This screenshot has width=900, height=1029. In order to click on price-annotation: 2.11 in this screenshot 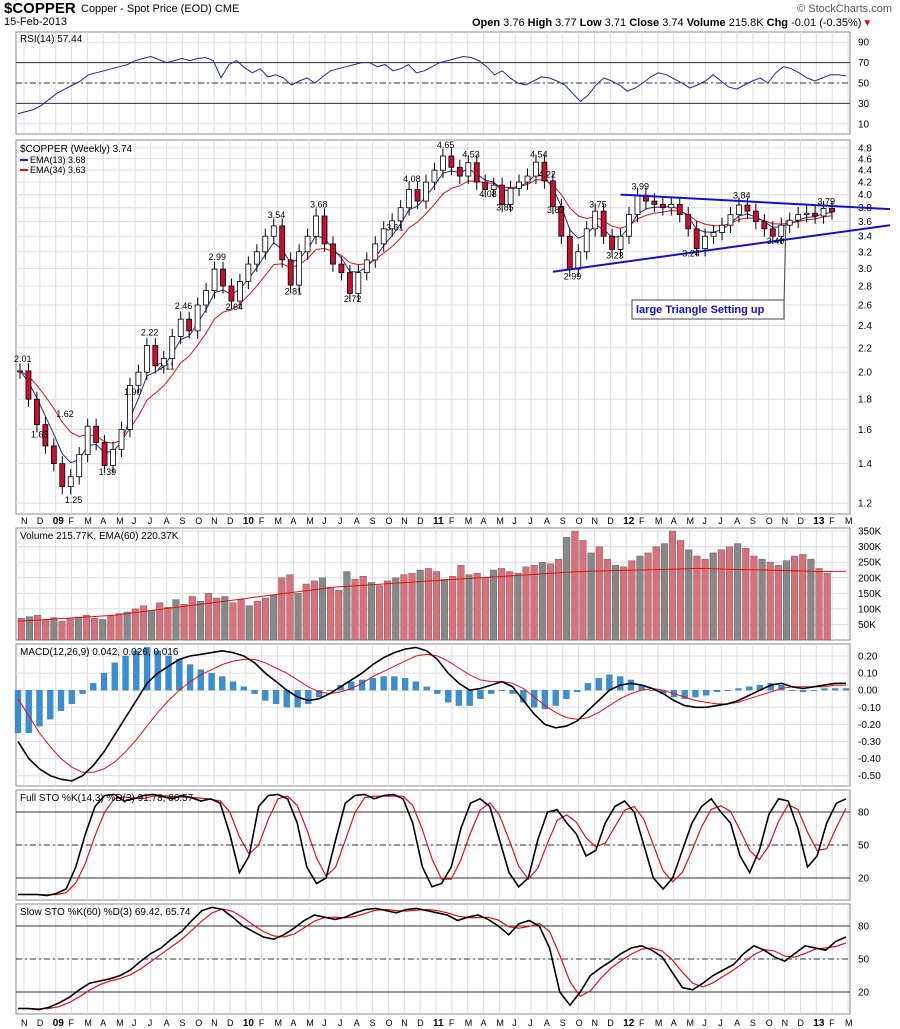, I will do `click(166, 367)`.